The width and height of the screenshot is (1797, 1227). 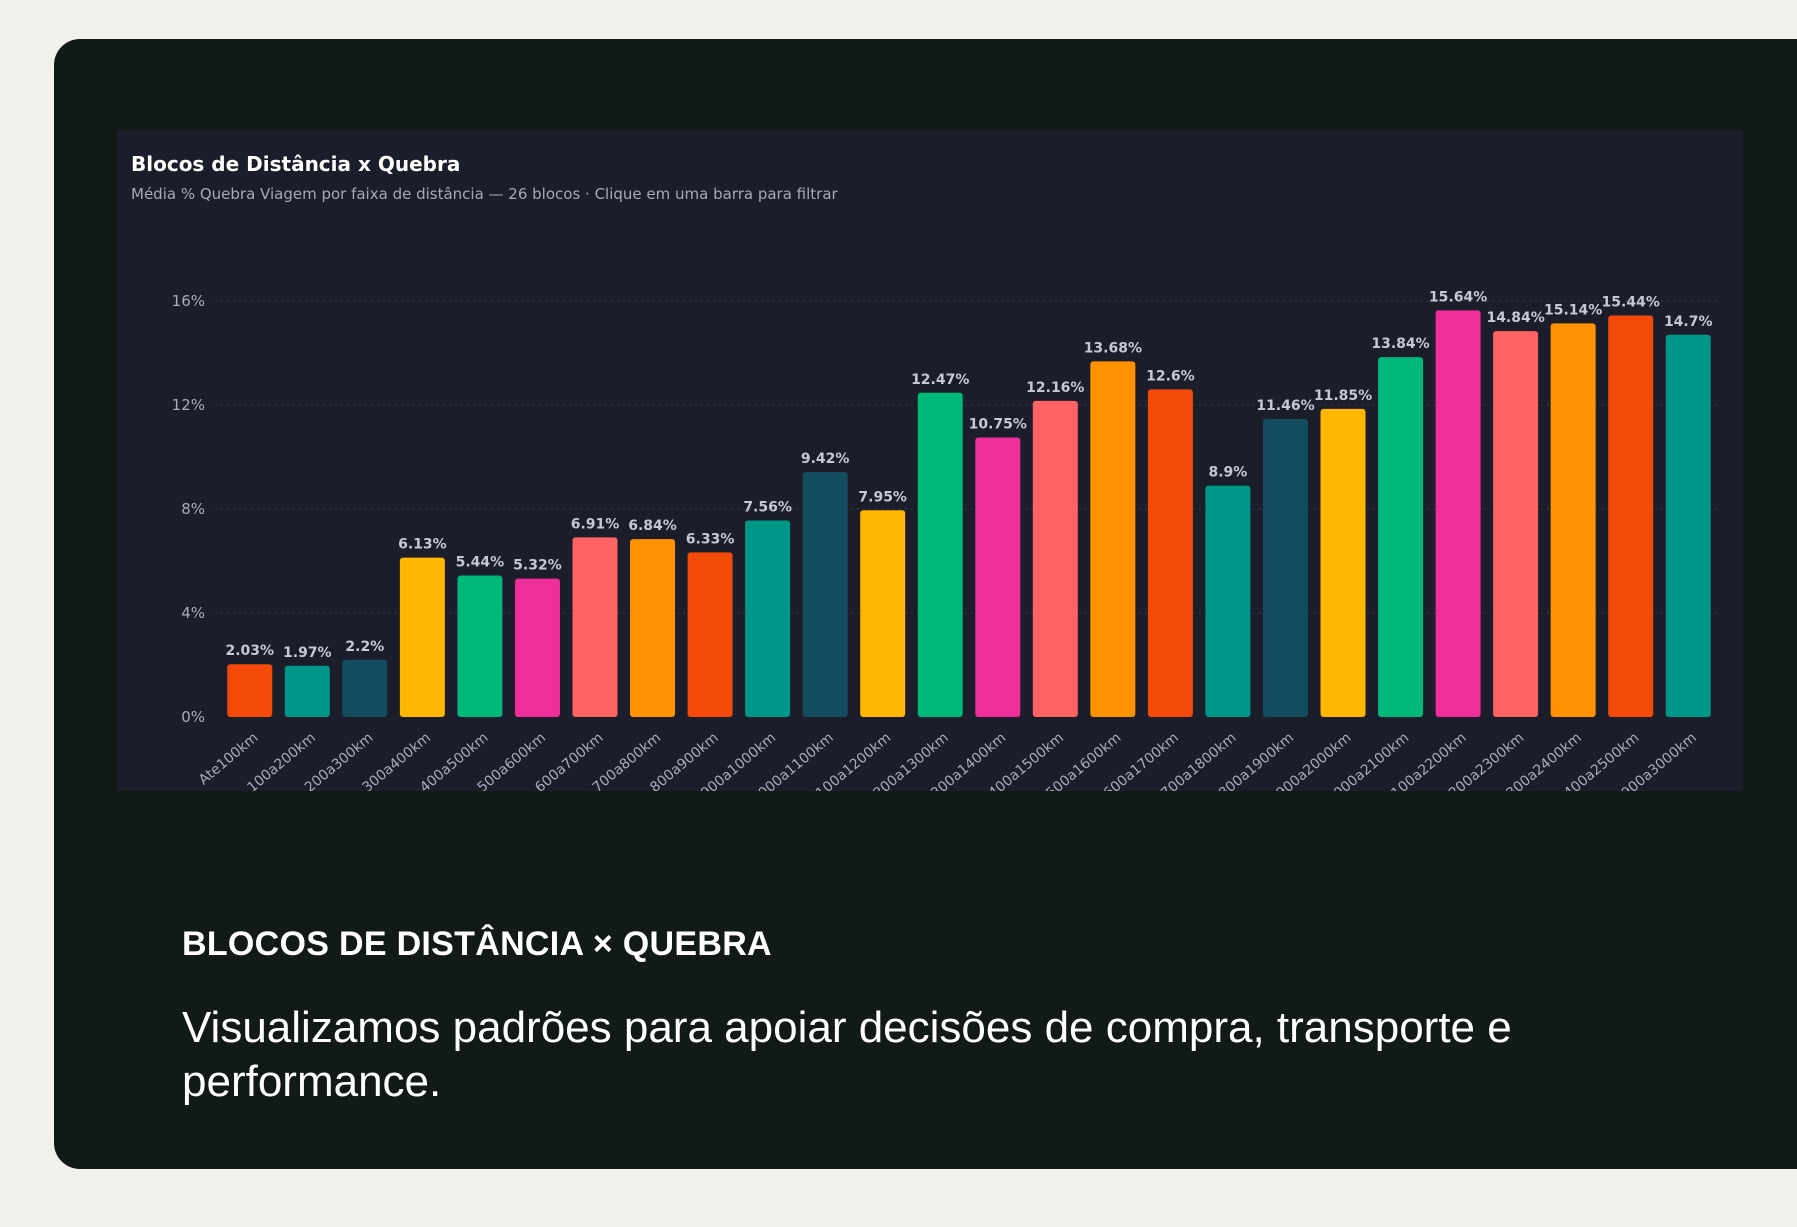 What do you see at coordinates (537, 566) in the screenshot?
I see `data-label: 5.32%` at bounding box center [537, 566].